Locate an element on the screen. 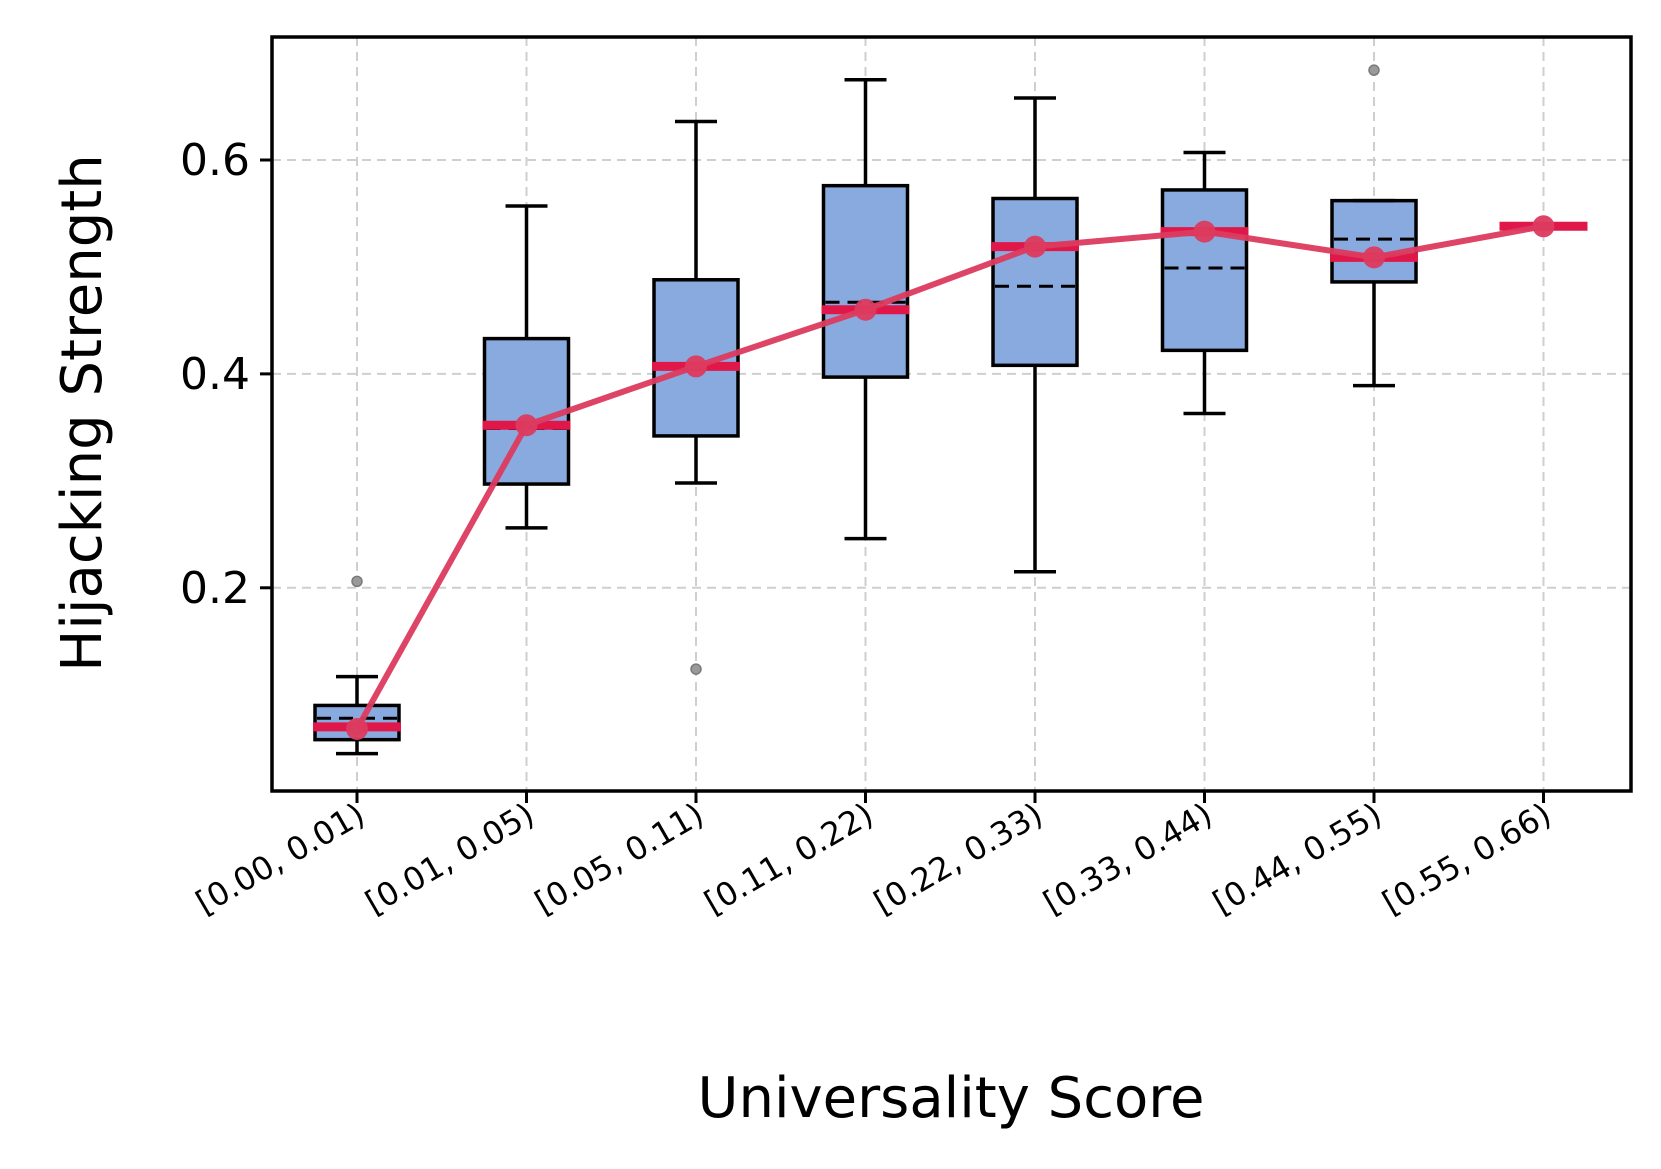 The image size is (1661, 1169). y-axis-title: Hijacking Strength is located at coordinates (82, 412).